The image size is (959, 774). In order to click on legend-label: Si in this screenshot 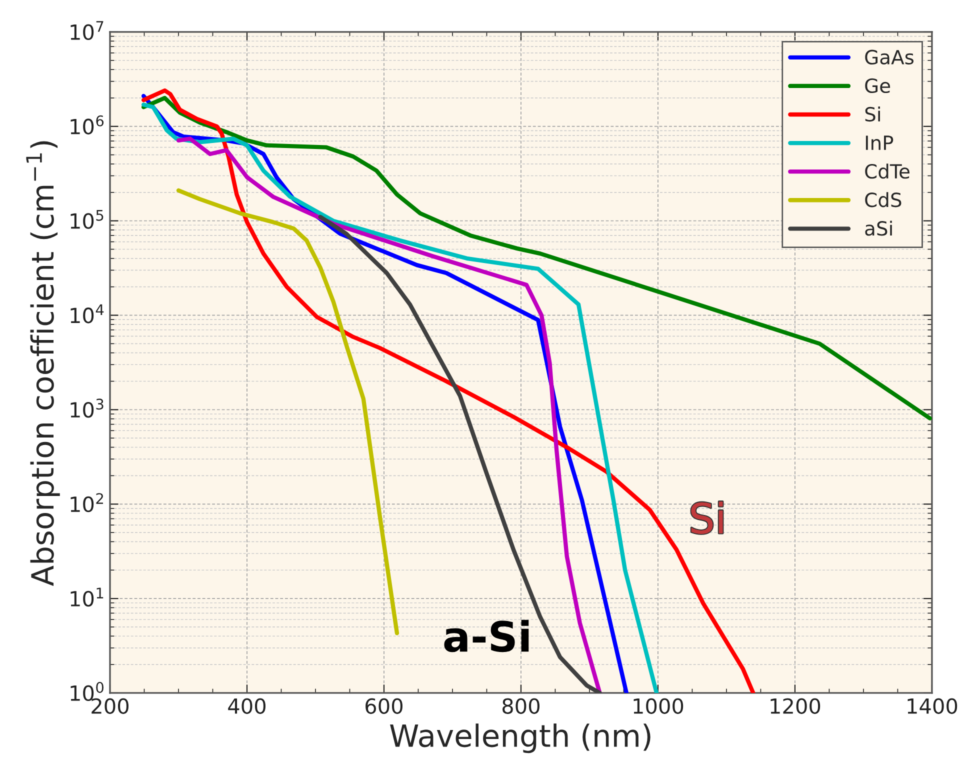, I will do `click(872, 114)`.